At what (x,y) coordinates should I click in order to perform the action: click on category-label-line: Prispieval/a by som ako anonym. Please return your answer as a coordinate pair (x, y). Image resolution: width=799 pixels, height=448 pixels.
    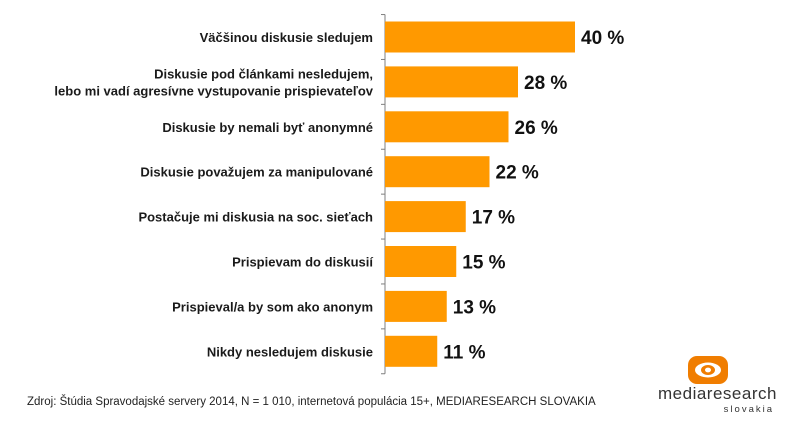
    Looking at the image, I should click on (272, 306).